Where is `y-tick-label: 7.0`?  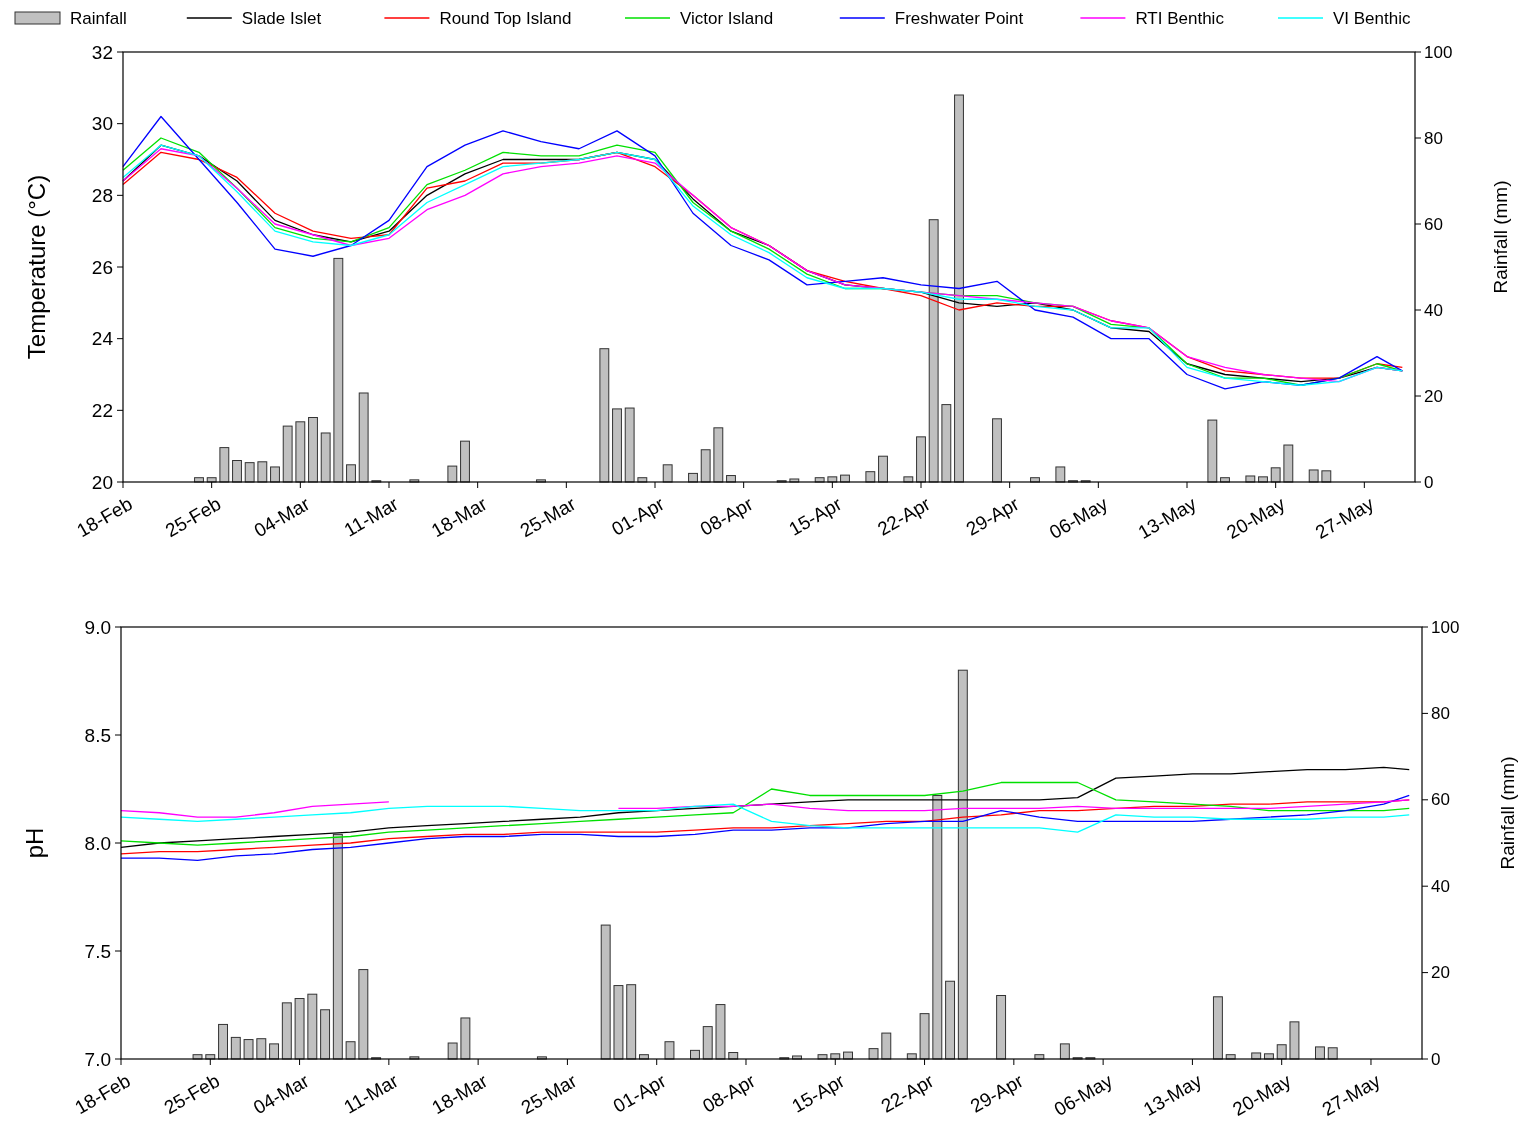 y-tick-label: 7.0 is located at coordinates (97, 1059).